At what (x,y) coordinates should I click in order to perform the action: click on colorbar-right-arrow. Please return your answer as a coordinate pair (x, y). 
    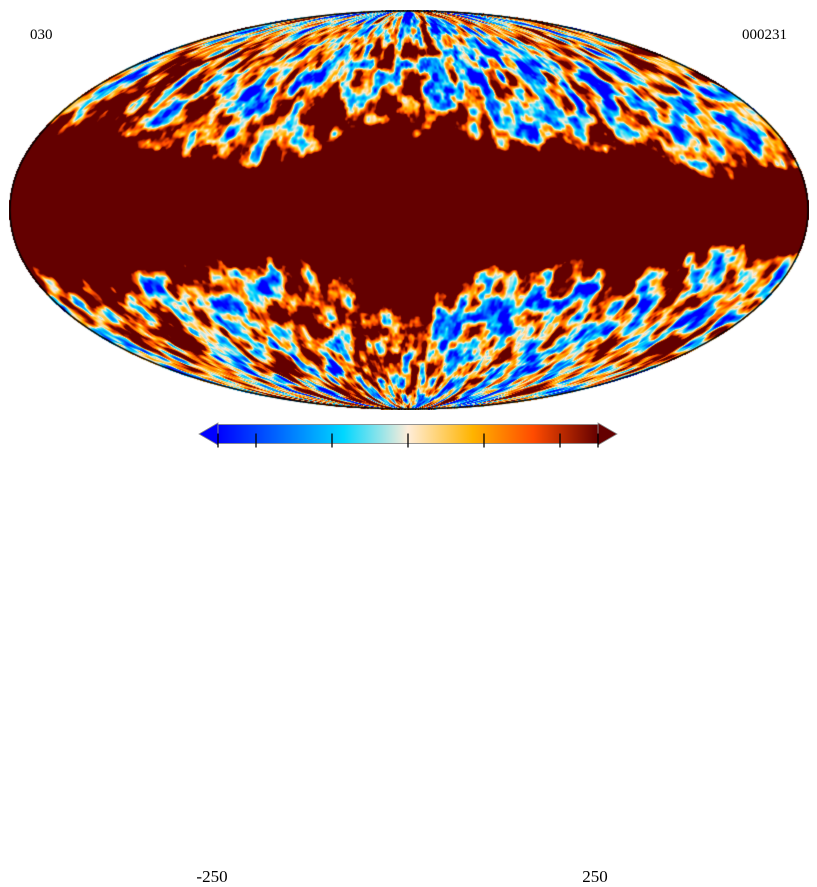
    Looking at the image, I should click on (607, 434).